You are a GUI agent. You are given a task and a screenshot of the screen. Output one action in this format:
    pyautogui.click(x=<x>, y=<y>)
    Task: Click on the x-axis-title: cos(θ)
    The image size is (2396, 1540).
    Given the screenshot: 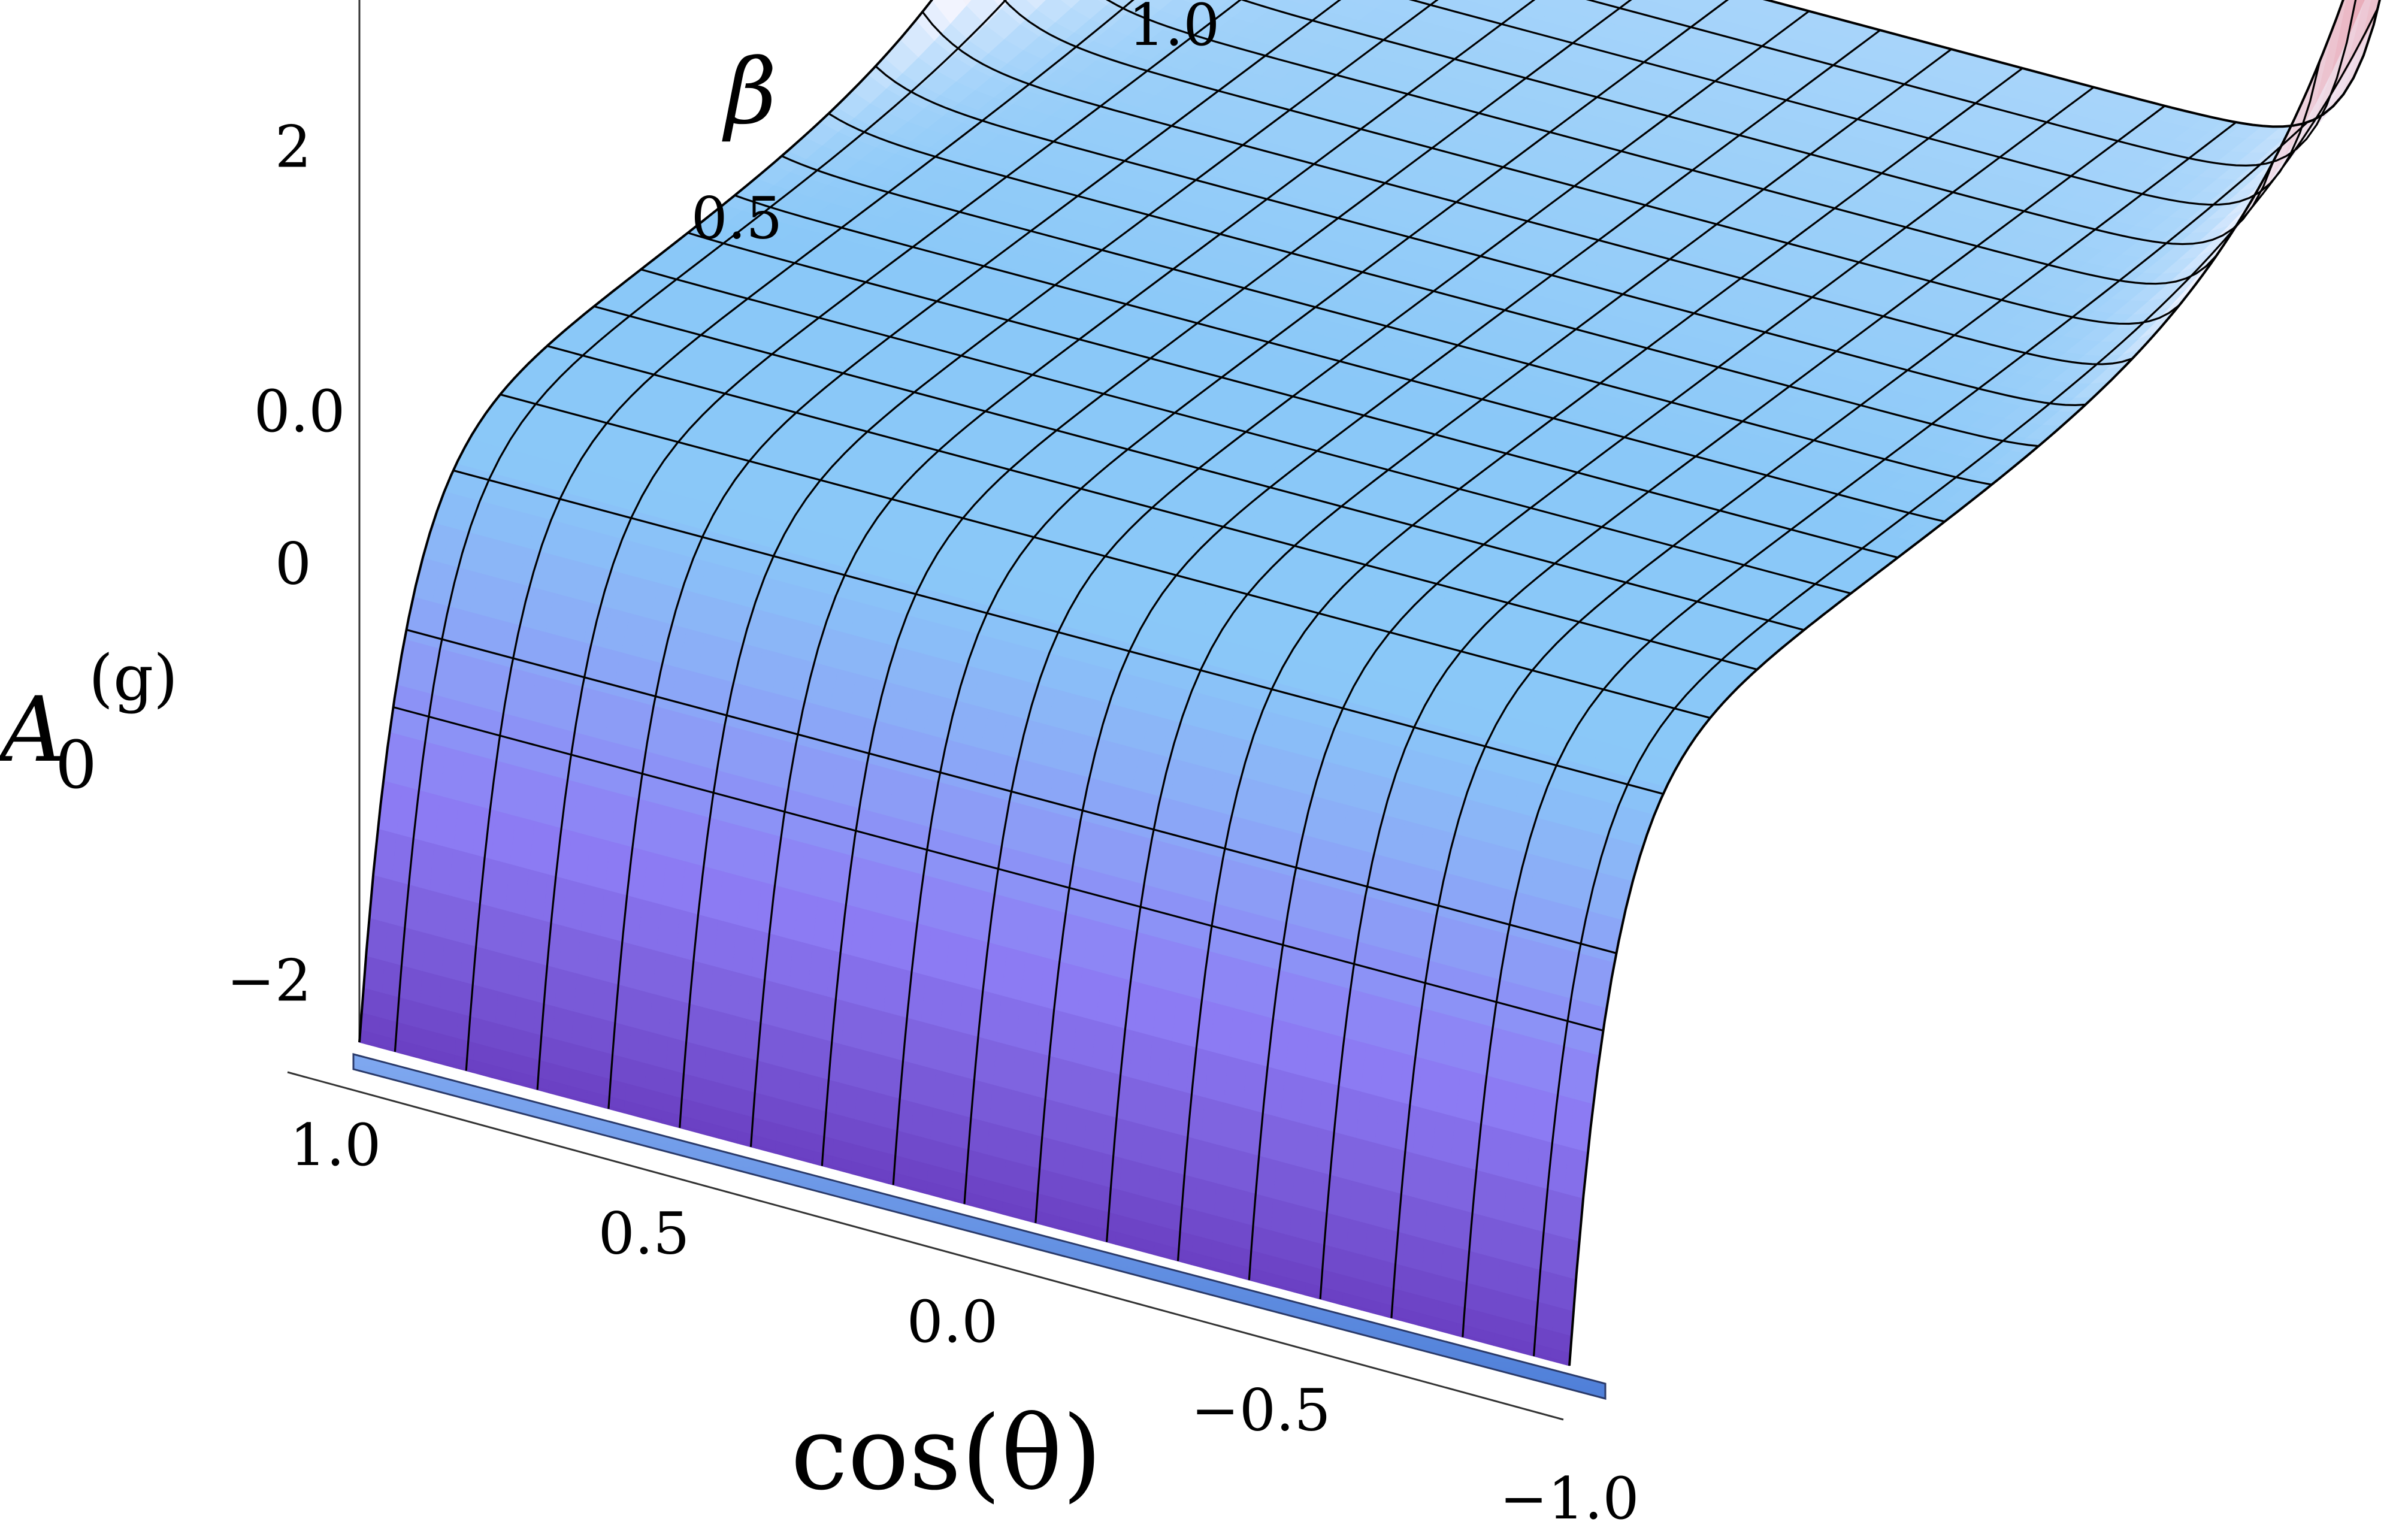 What is the action you would take?
    pyautogui.click(x=946, y=1453)
    